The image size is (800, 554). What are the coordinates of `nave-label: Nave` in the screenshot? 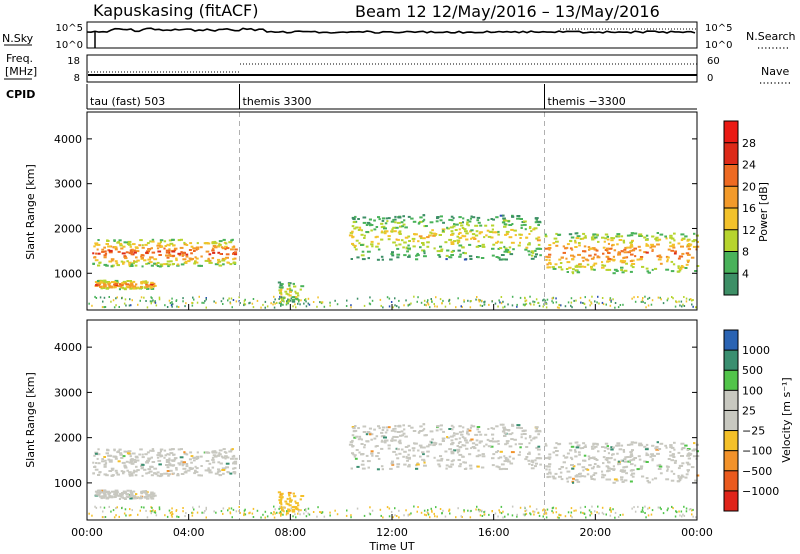 It's located at (775, 71).